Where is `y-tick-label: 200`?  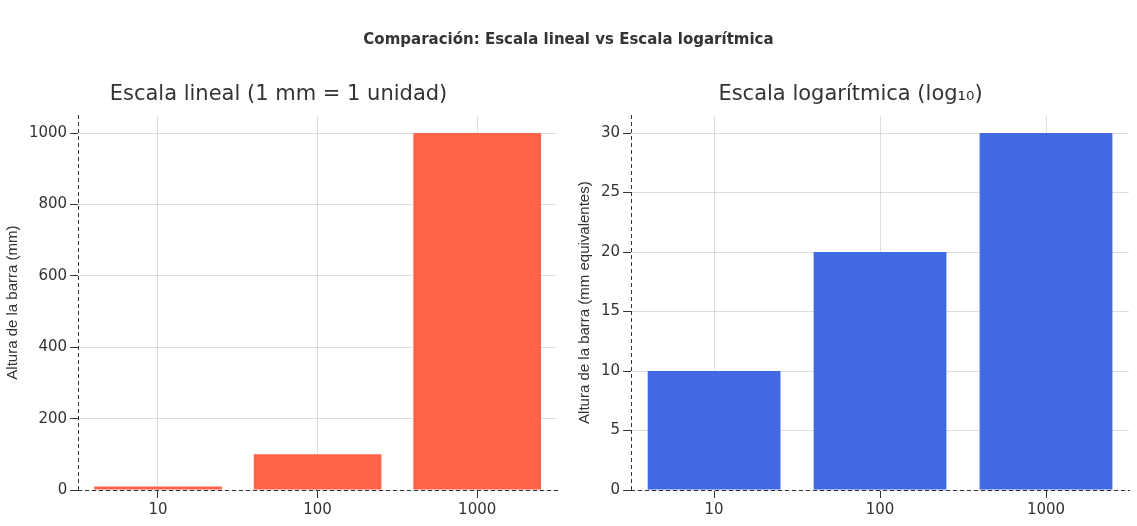 y-tick-label: 200 is located at coordinates (53, 417).